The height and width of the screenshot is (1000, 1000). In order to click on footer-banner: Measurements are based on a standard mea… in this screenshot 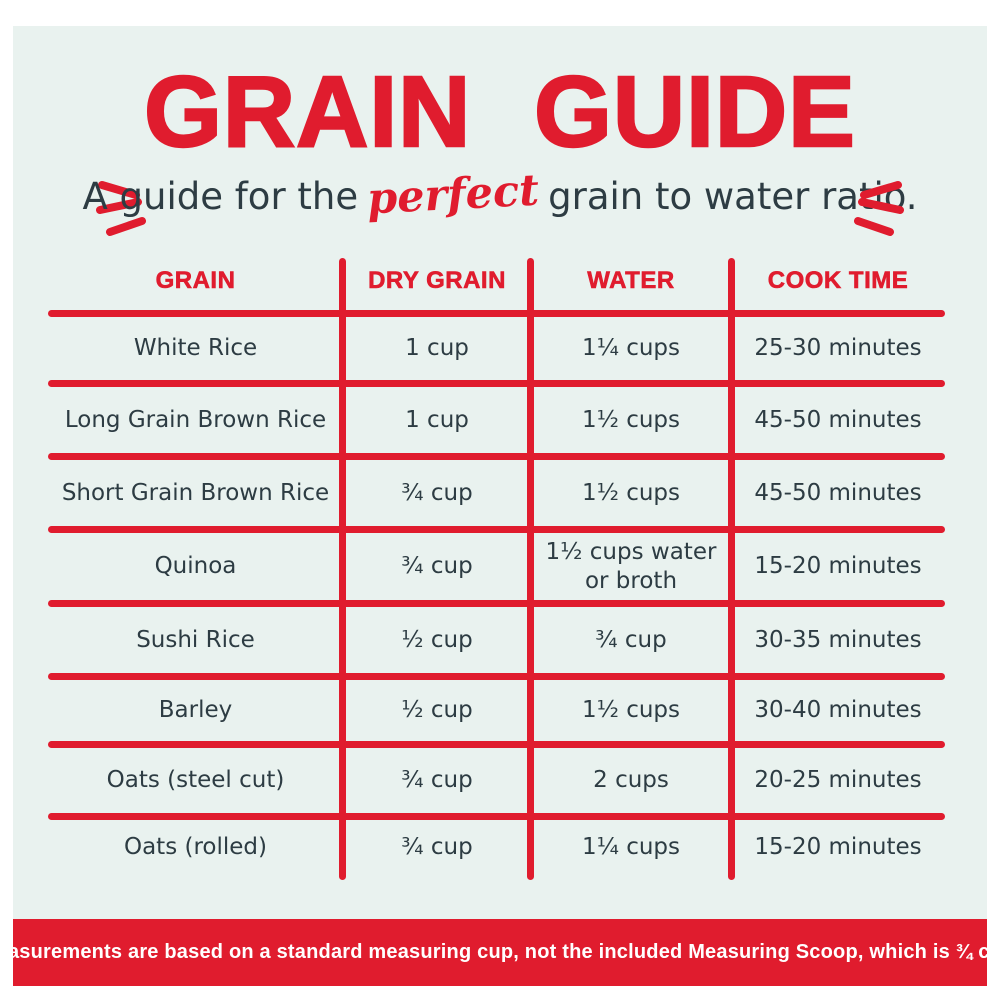, I will do `click(500, 952)`.